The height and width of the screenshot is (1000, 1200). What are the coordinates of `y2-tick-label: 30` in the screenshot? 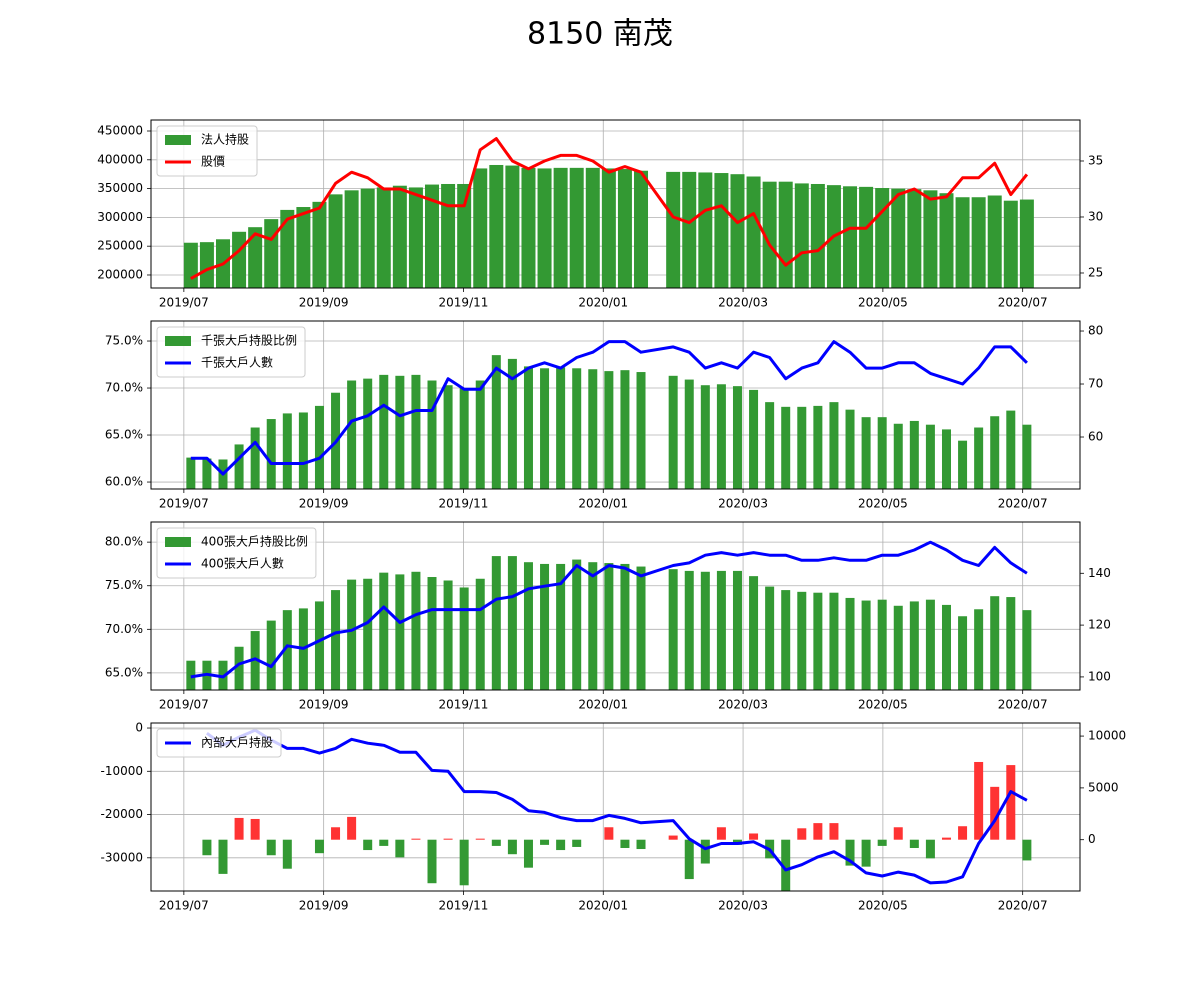 It's located at (1095, 216).